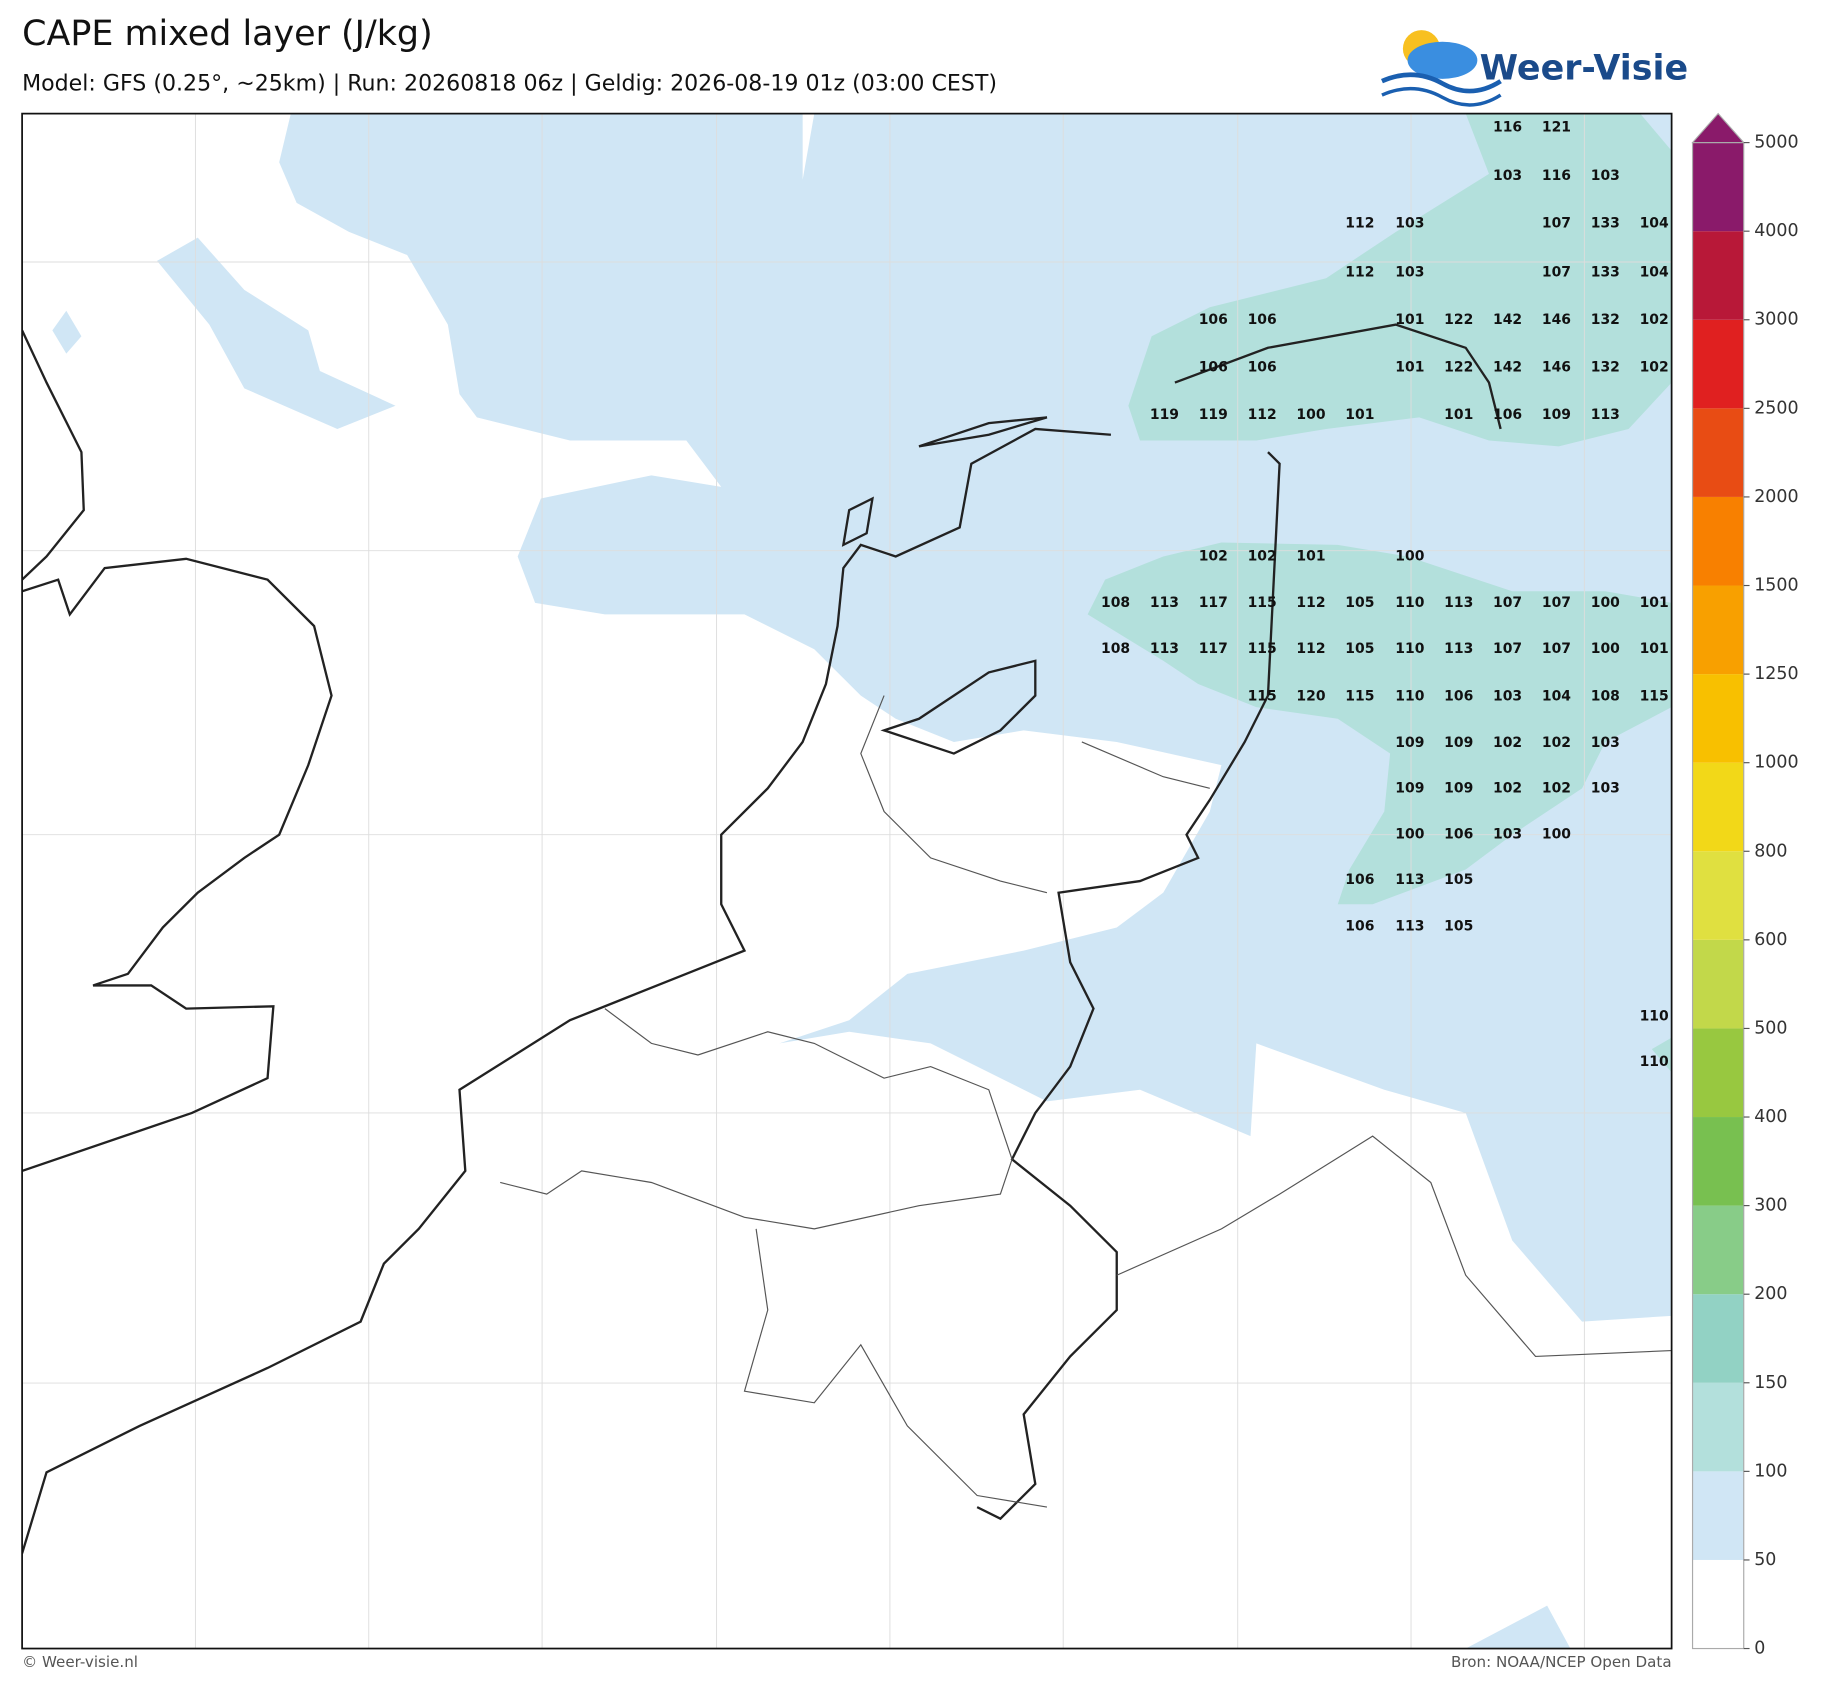 Image resolution: width=1824 pixels, height=1681 pixels. I want to click on colorbar-arrow, so click(1718, 128).